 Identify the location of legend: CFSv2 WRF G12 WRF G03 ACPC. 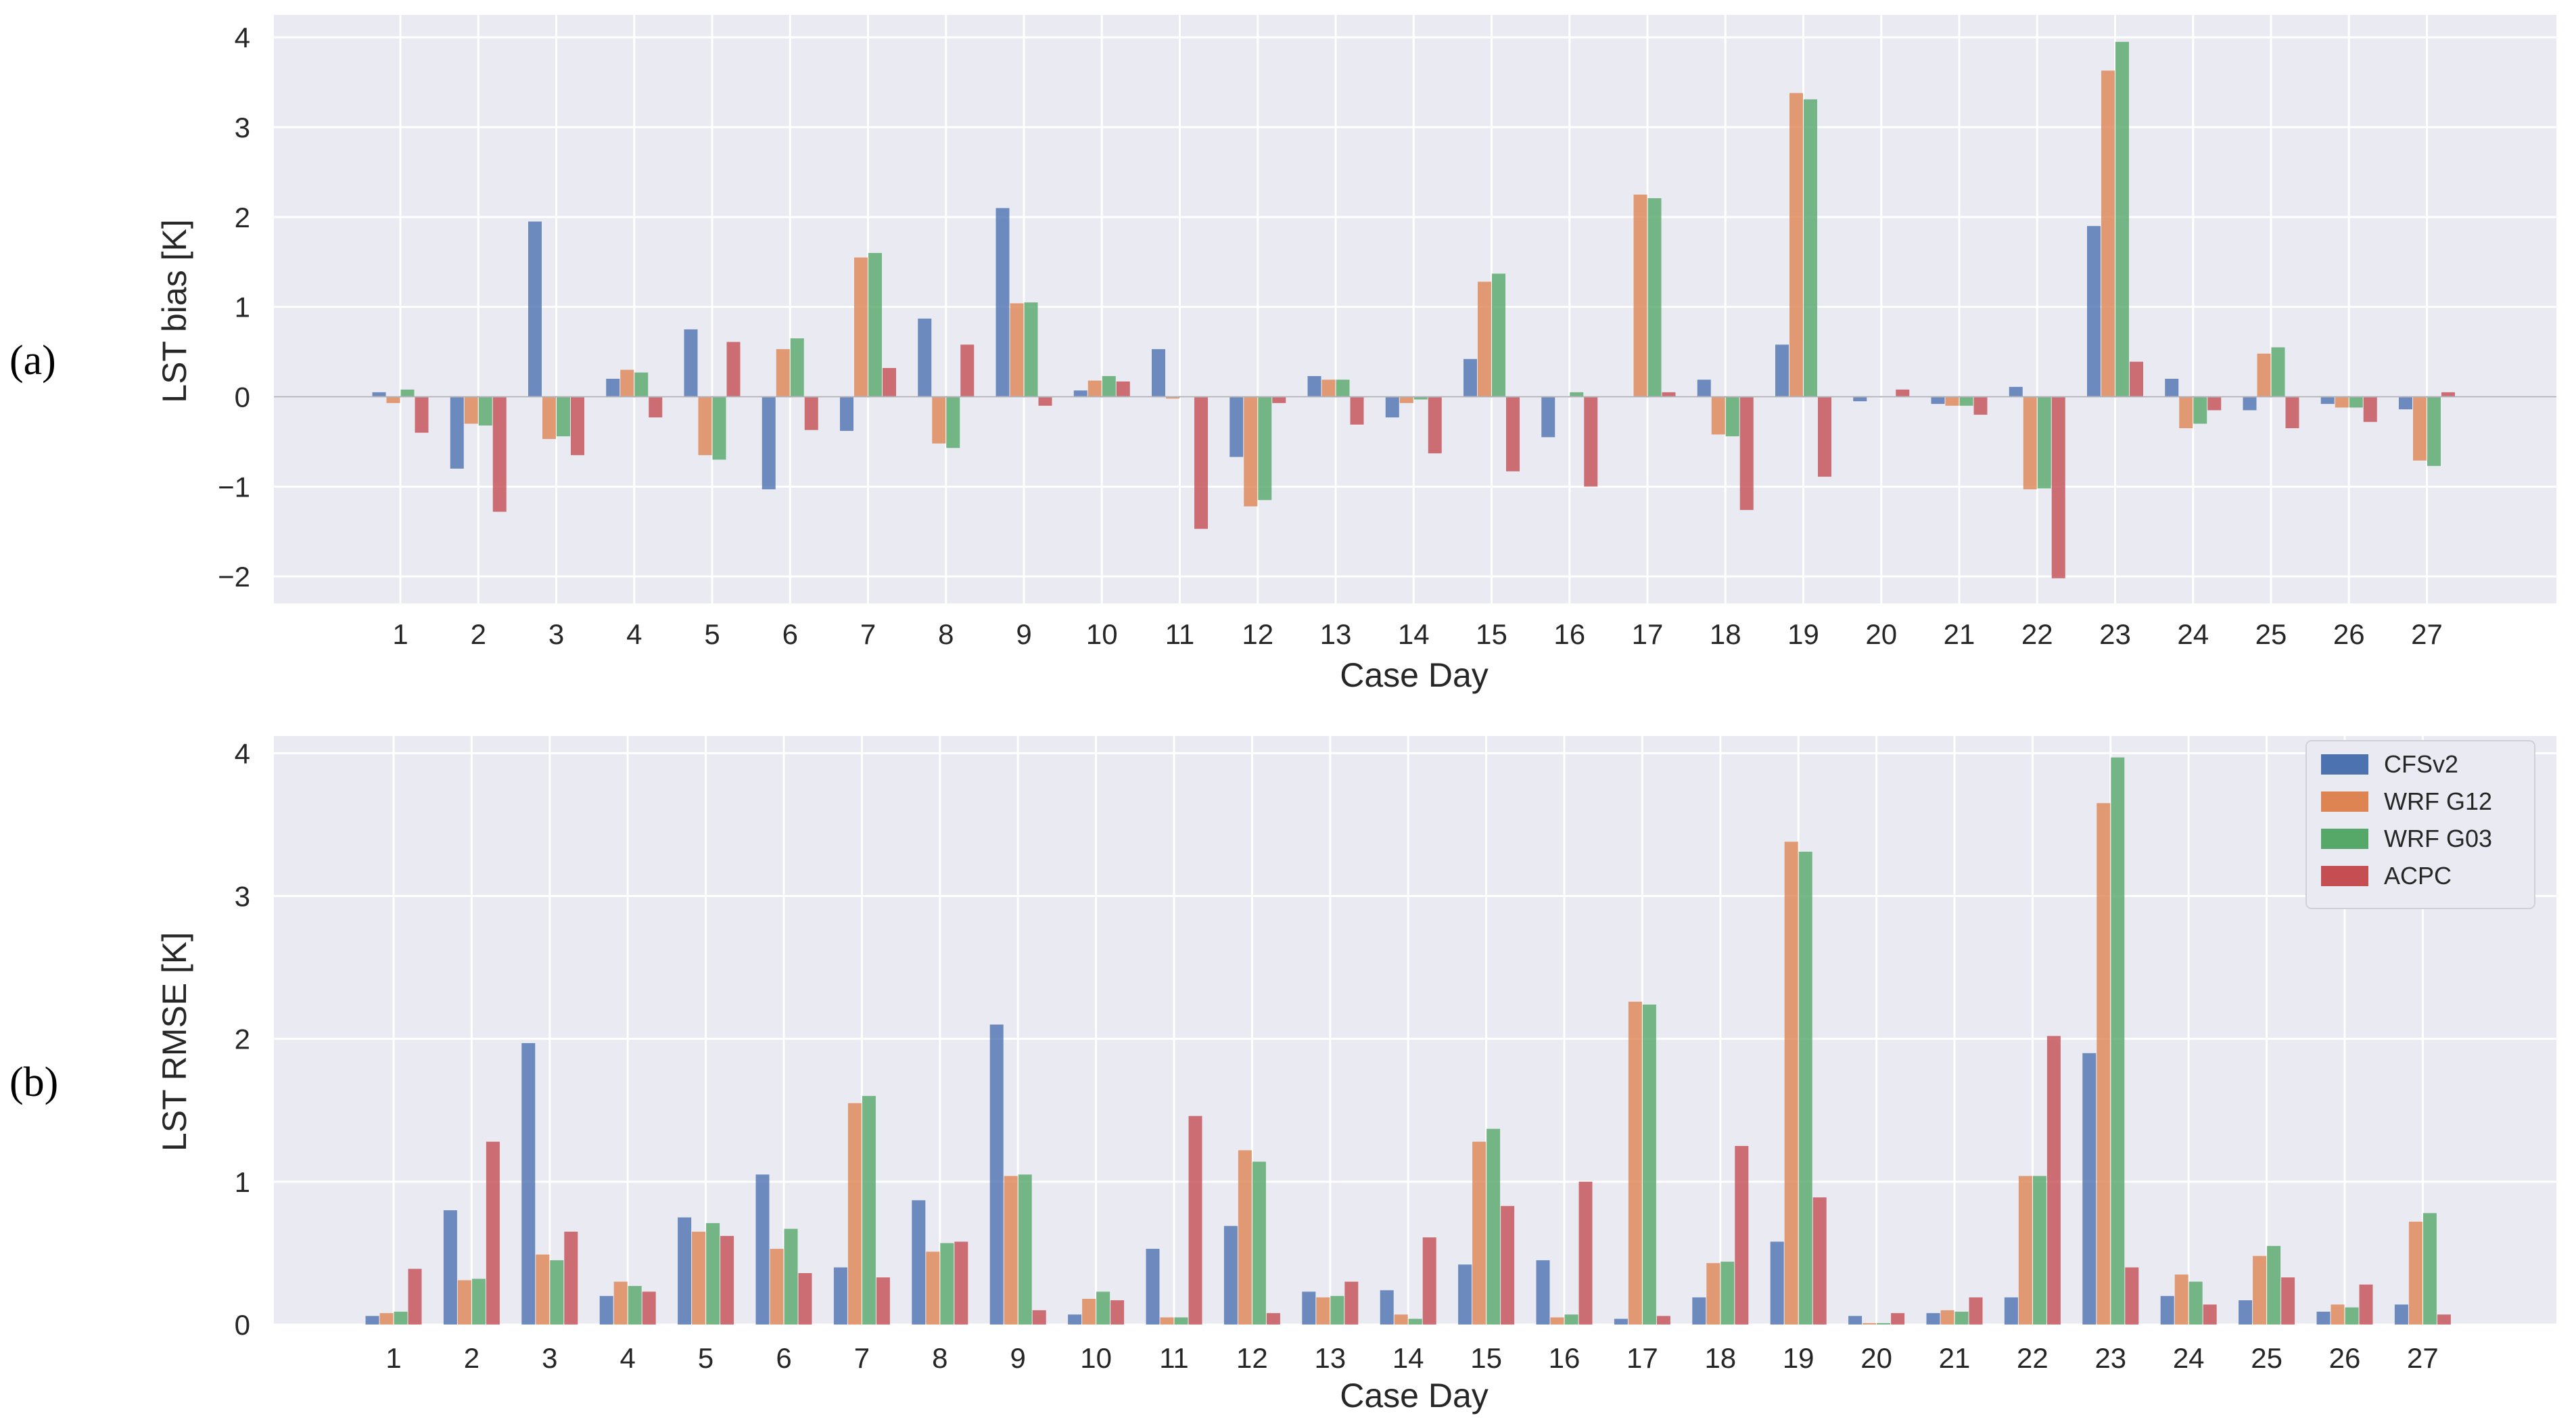
(2420, 824).